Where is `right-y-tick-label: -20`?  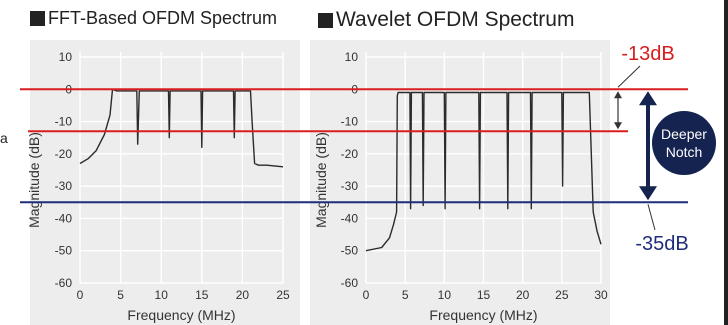
right-y-tick-label: -20 is located at coordinates (350, 154).